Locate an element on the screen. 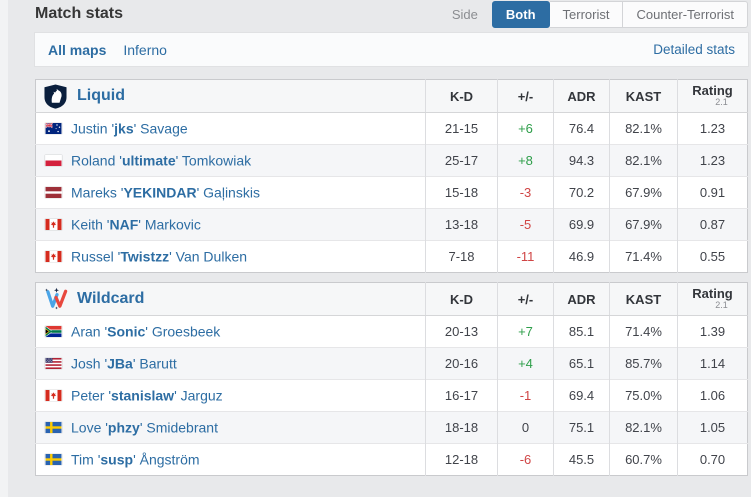 Image resolution: width=751 pixels, height=497 pixels. detailed-stats-link: Detailed stats is located at coordinates (694, 49).